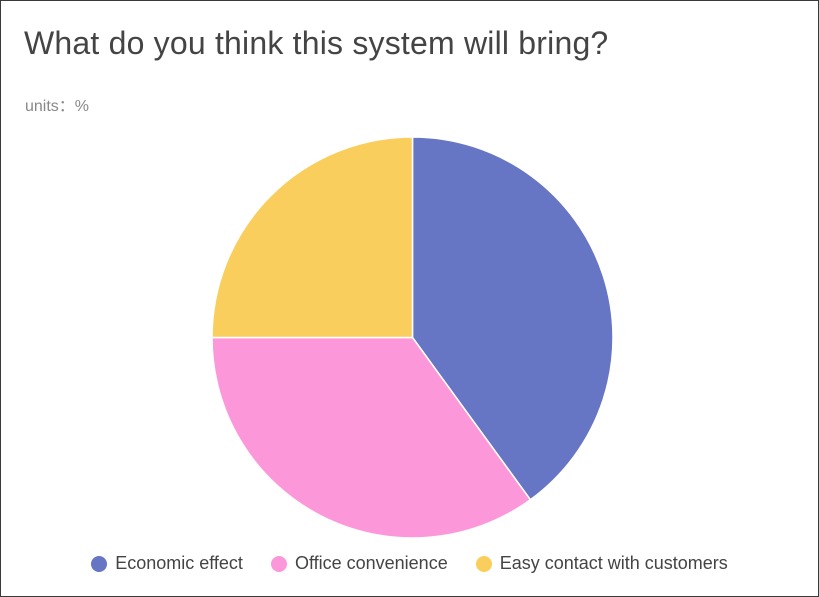 The width and height of the screenshot is (819, 597). Describe the element at coordinates (371, 437) in the screenshot. I see `pie-slice-office-convenience` at that location.